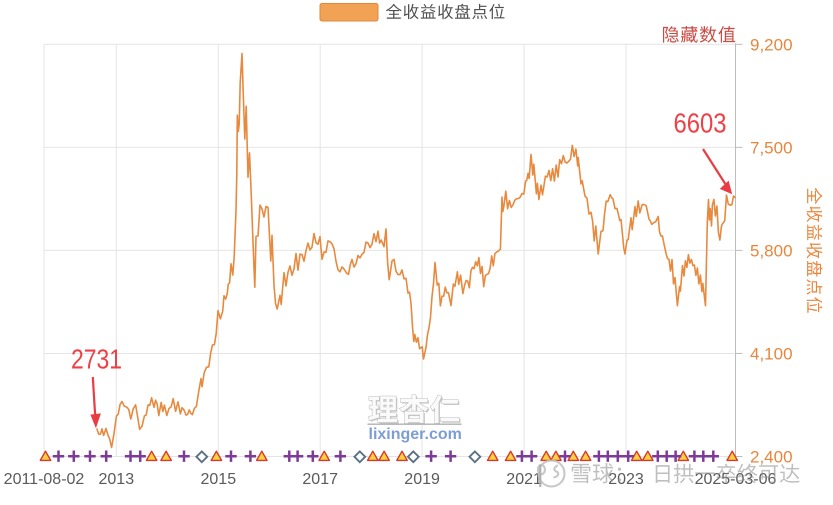 This screenshot has width=833, height=505. I want to click on svg-text: lixinger.com, so click(415, 434).